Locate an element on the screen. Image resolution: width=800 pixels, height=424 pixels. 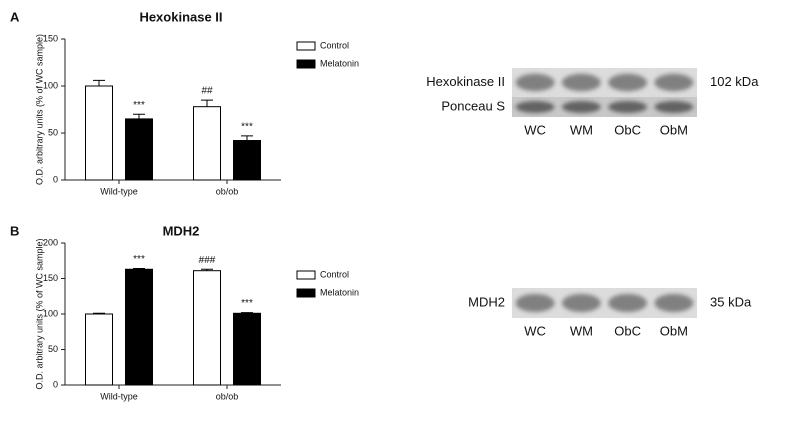
chart-title: MDH2 is located at coordinates (181, 230).